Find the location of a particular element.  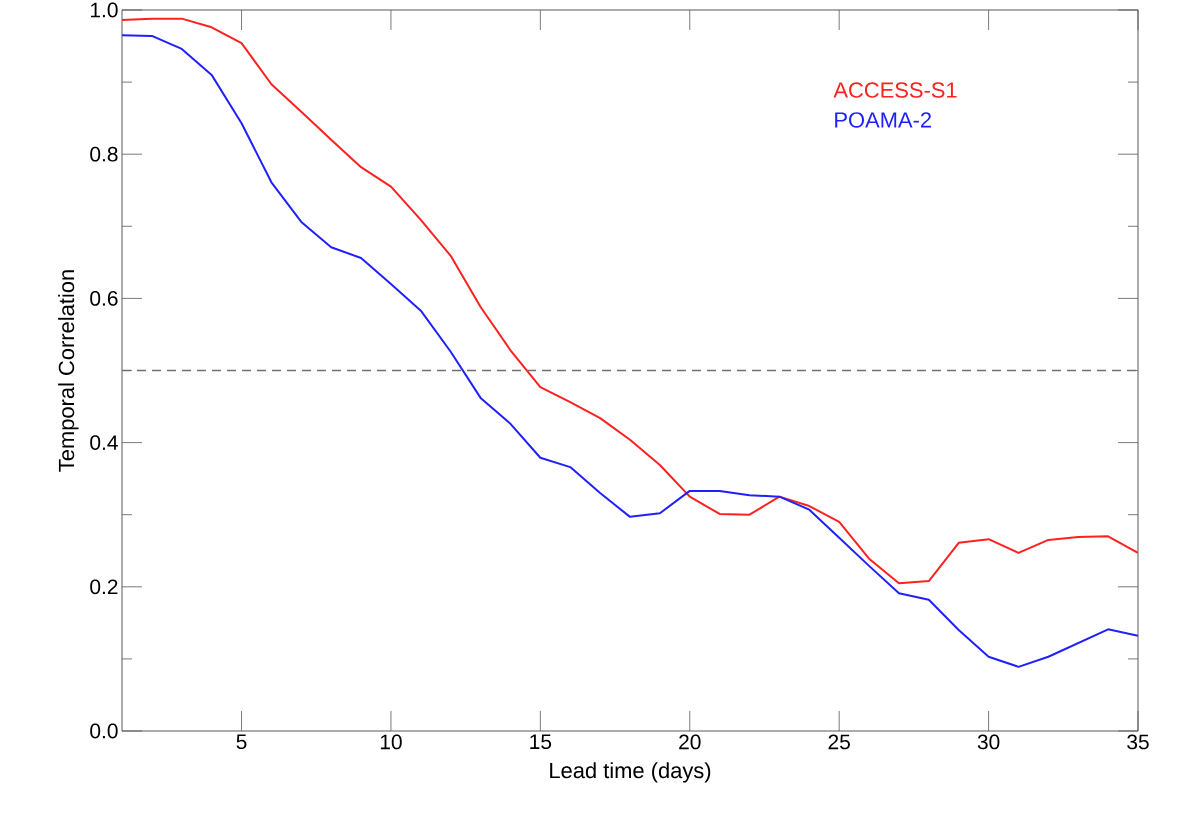

text: POAMA-2 is located at coordinates (883, 120).